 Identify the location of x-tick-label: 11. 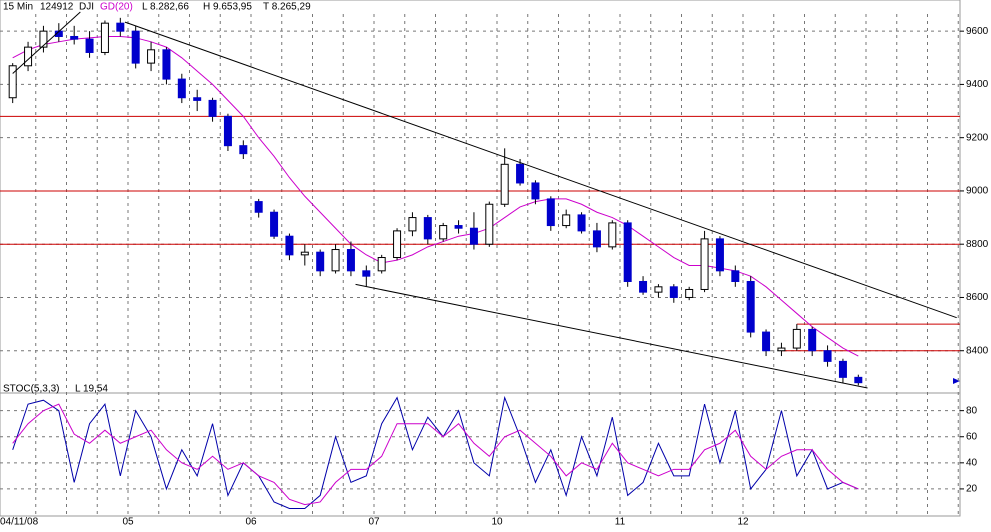
(620, 522).